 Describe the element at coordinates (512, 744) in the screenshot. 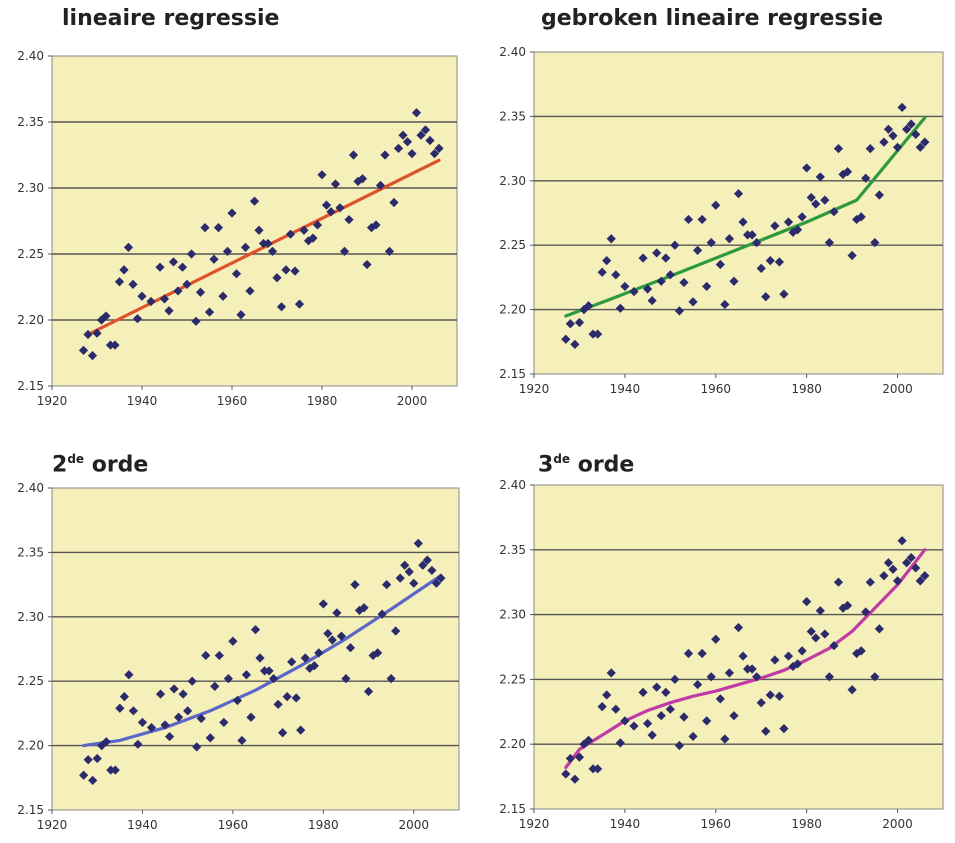

I see `y-tick-label: 2.20` at that location.